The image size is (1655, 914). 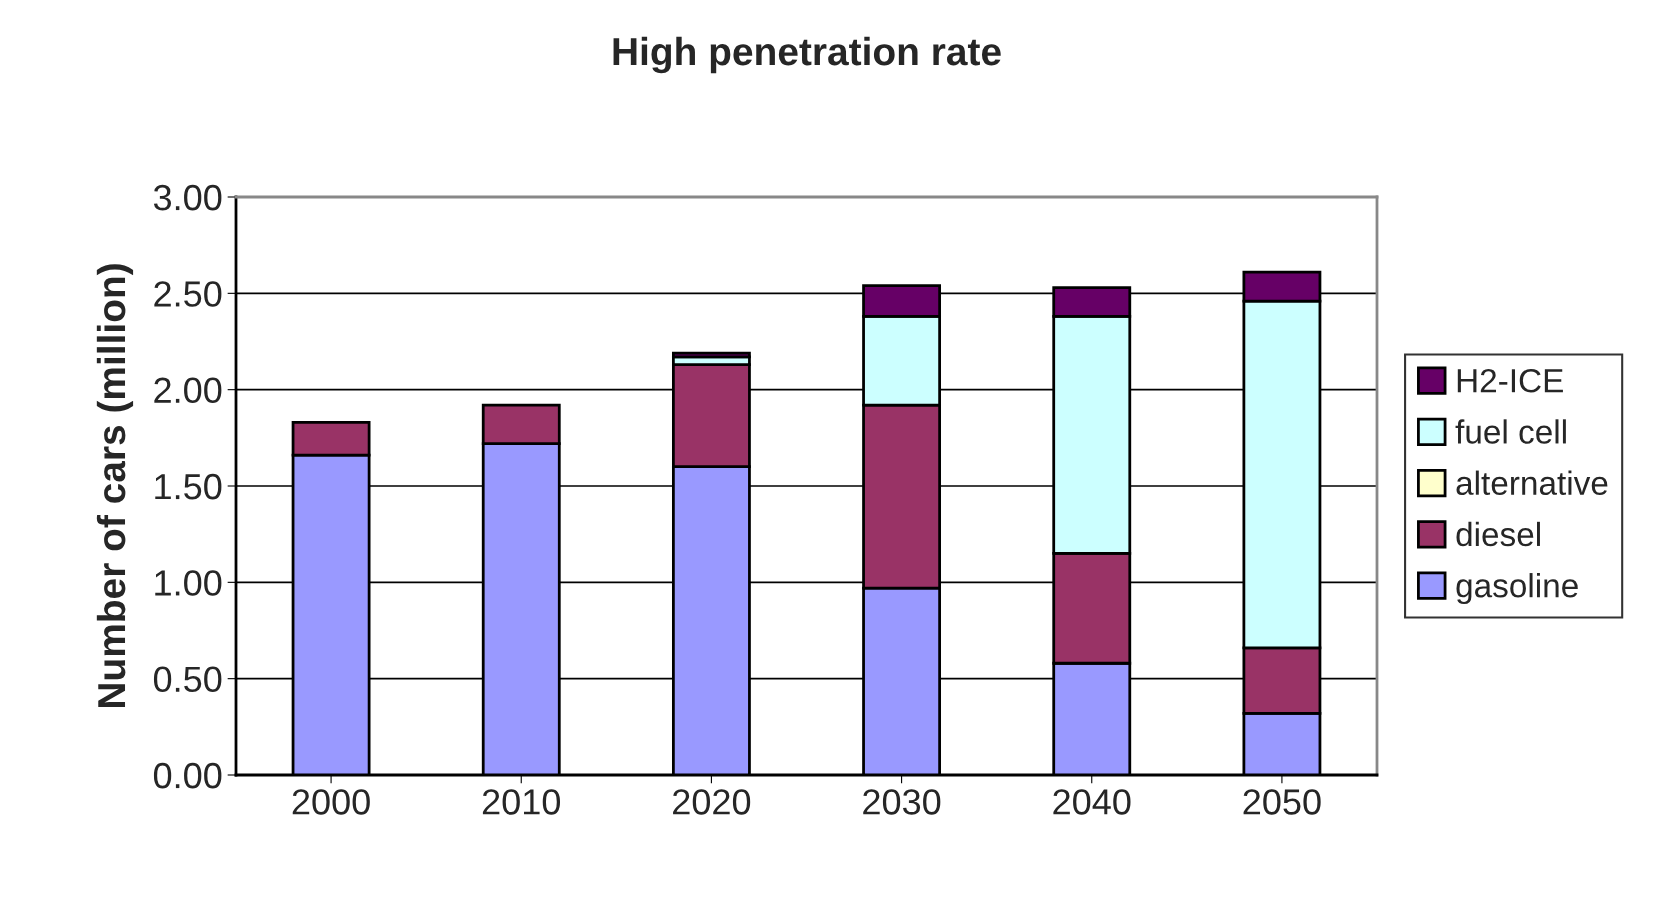 I want to click on y-tick-label: 0.00, so click(x=187, y=775).